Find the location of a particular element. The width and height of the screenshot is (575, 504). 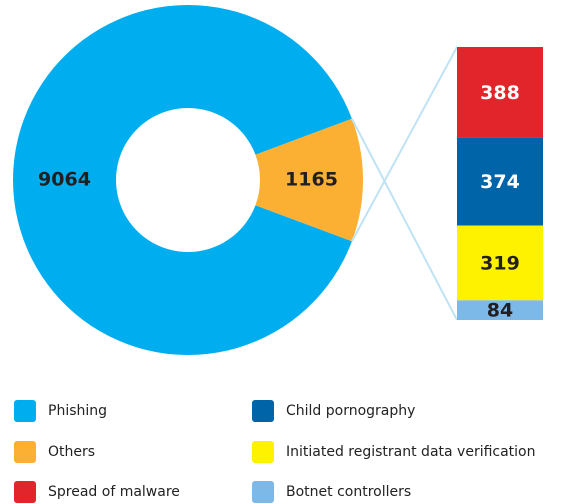

data-label: 374 is located at coordinates (500, 182).